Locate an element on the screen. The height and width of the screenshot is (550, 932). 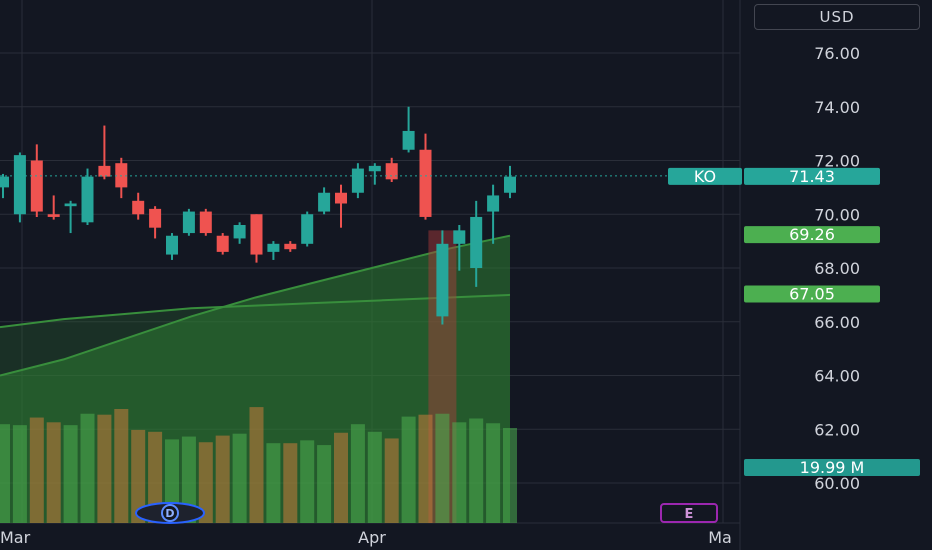
ma-fast-line is located at coordinates (255, 305).